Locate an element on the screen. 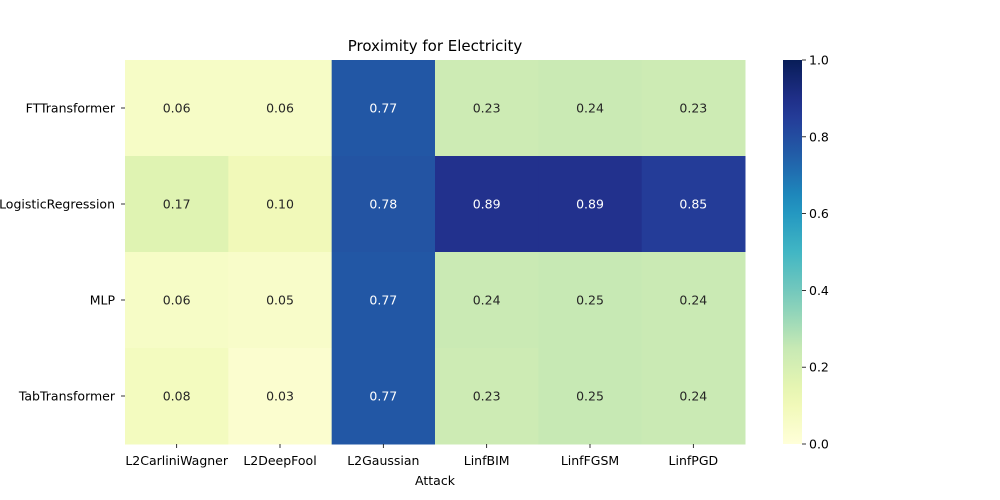 The height and width of the screenshot is (500, 1000). x-tick-label: L2DeepFool is located at coordinates (279, 460).